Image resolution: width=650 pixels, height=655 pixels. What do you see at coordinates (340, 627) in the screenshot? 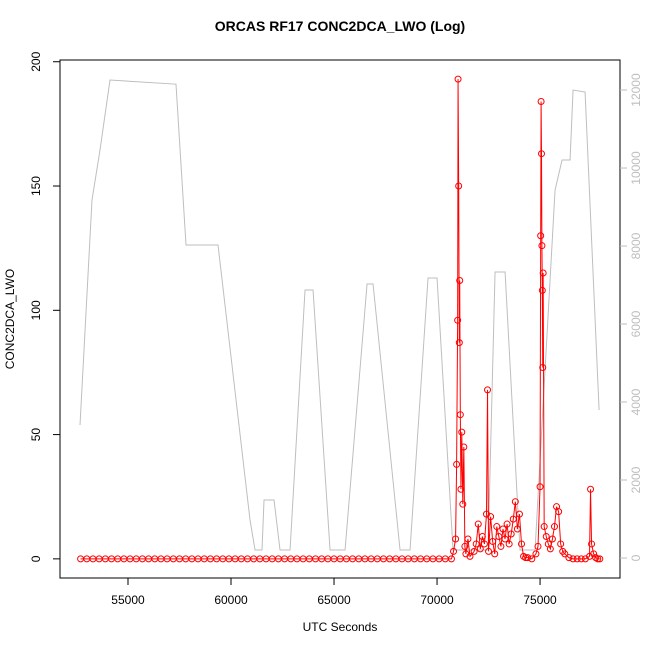
I see `x-axis-label: UTC Seconds` at bounding box center [340, 627].